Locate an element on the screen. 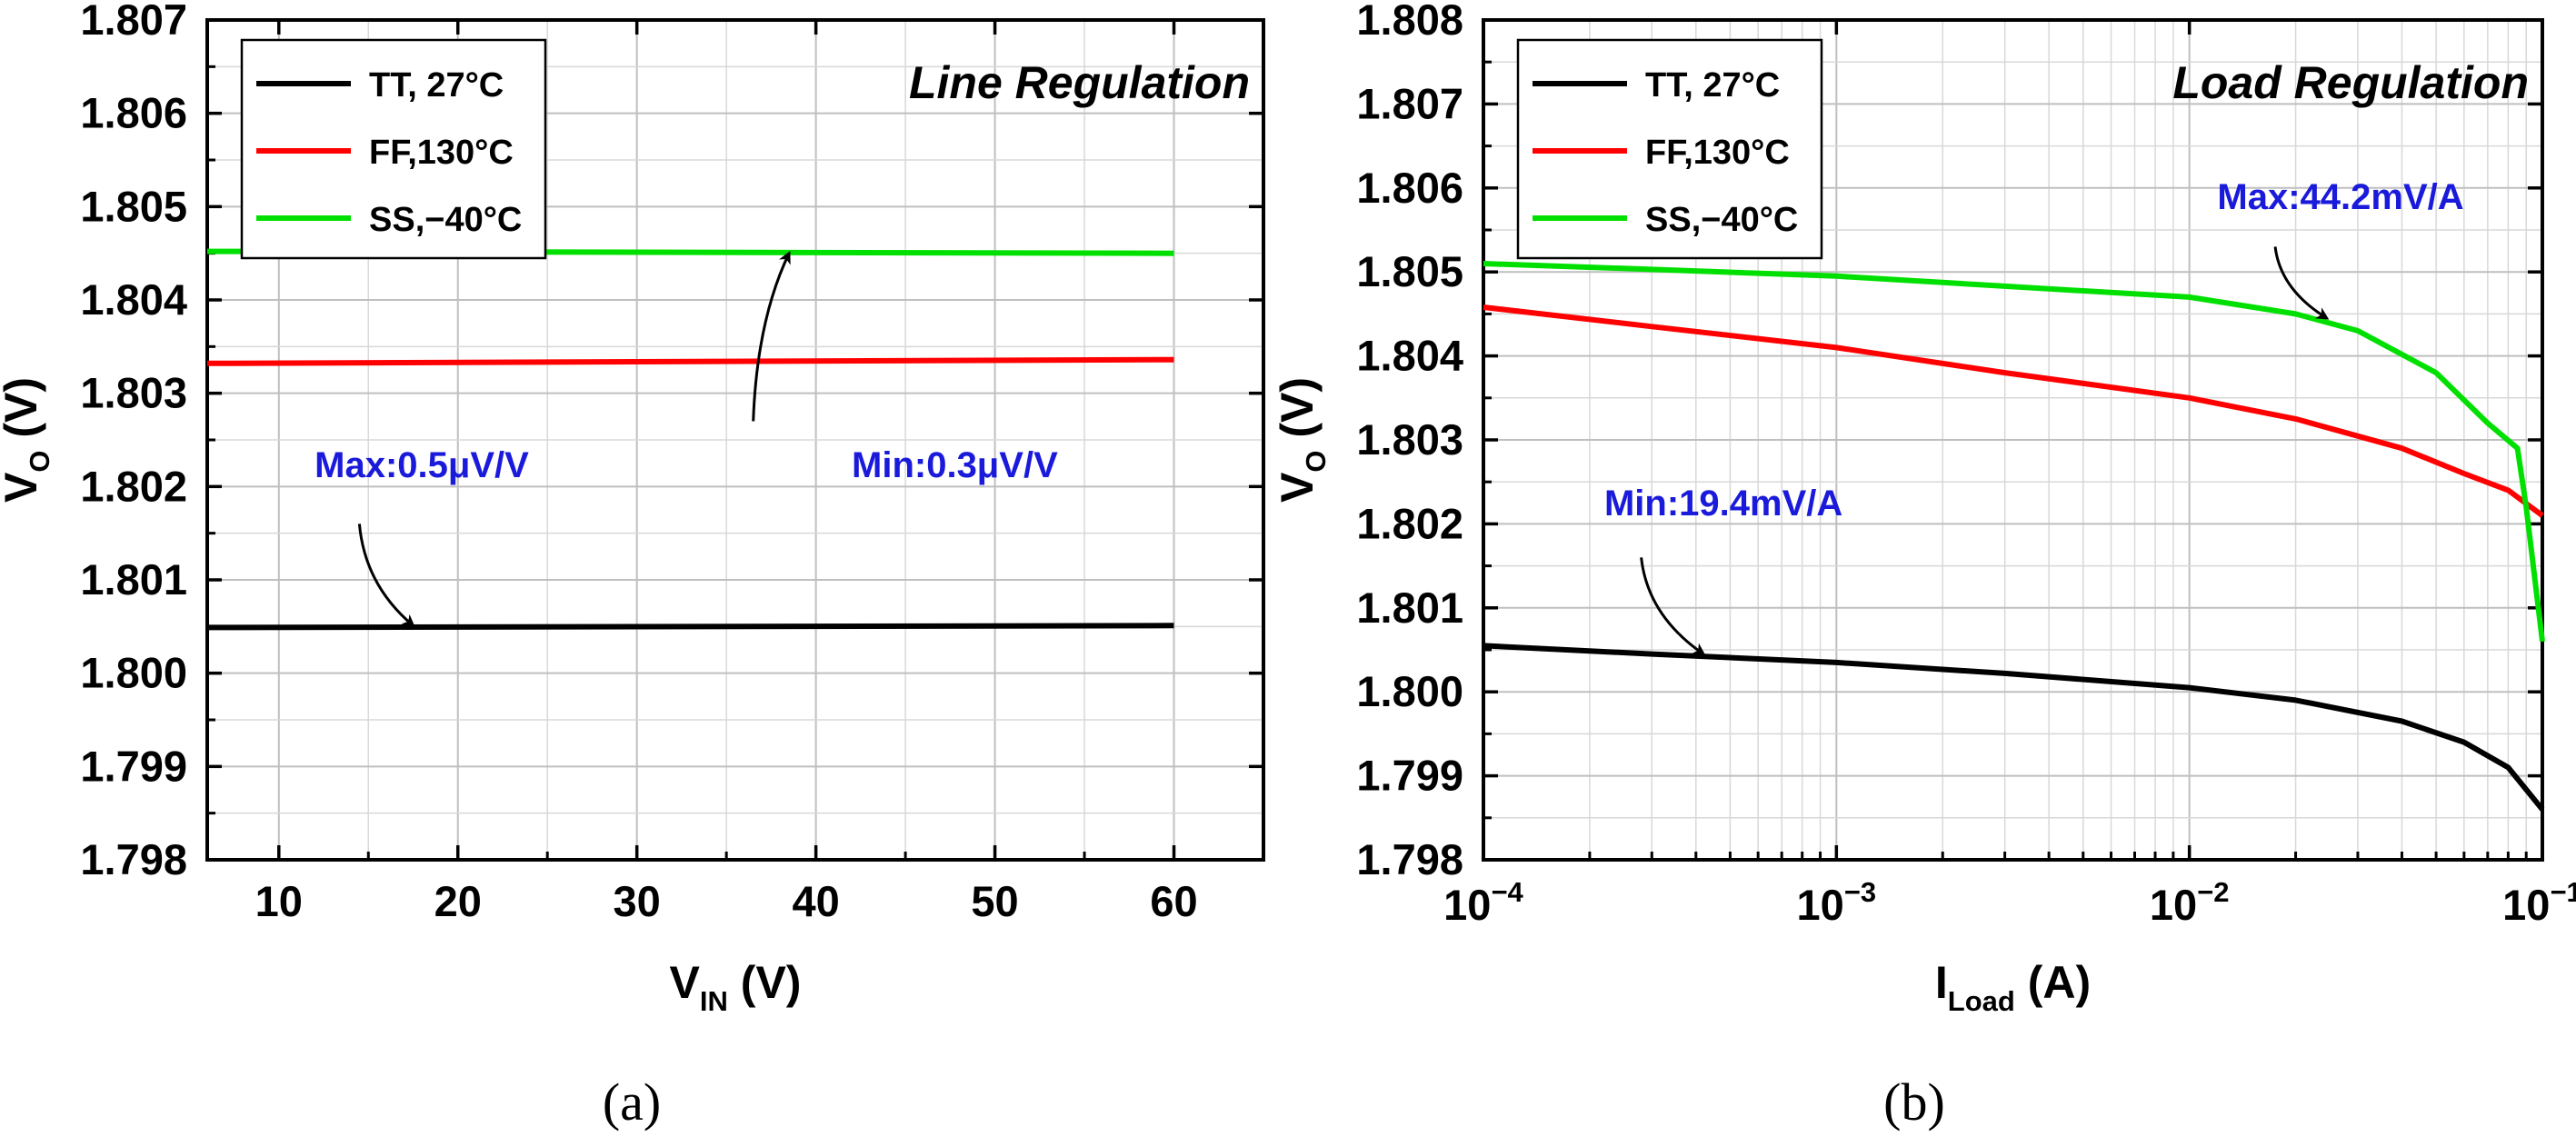 The height and width of the screenshot is (1147, 2576). annotation-text-0: Max:44.2mV/A is located at coordinates (2340, 197).